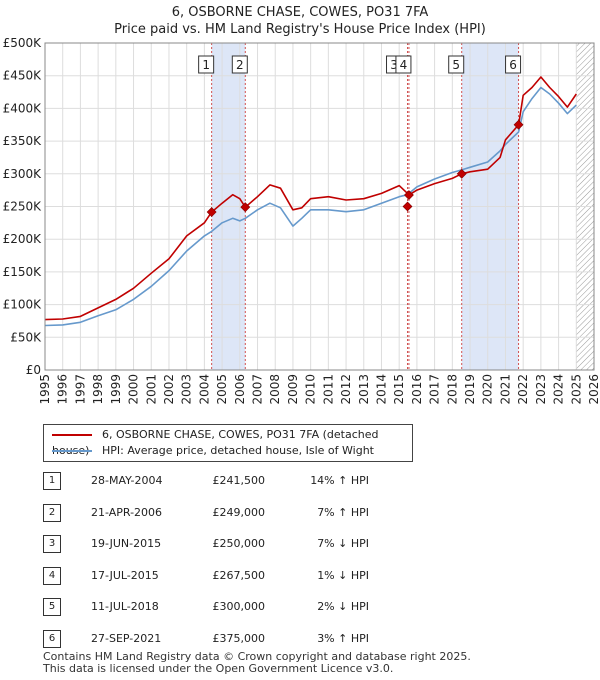 This screenshot has width=600, height=680. I want to click on transaction-number: 3, so click(52, 544).